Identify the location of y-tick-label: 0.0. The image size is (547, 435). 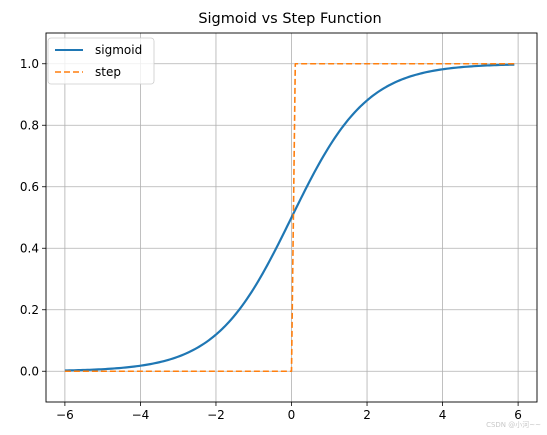
(29, 371).